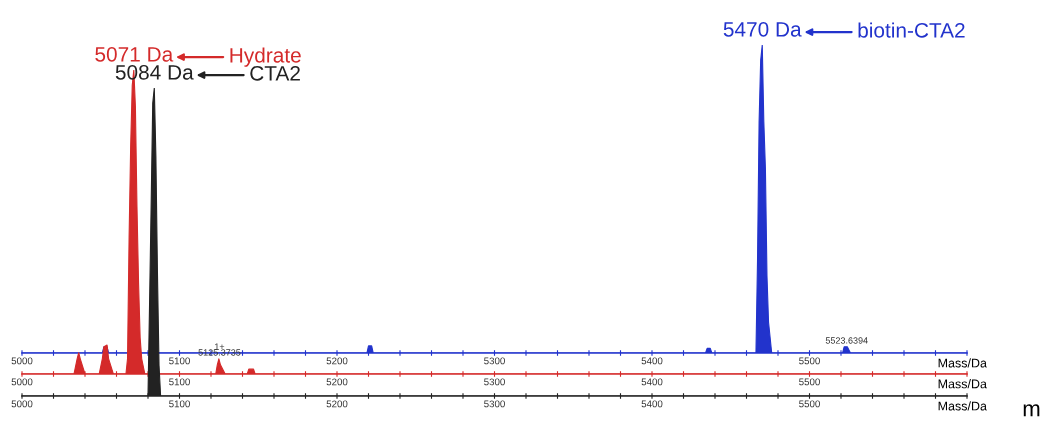  Describe the element at coordinates (265, 57) in the screenshot. I see `annotation: Hydrate` at that location.